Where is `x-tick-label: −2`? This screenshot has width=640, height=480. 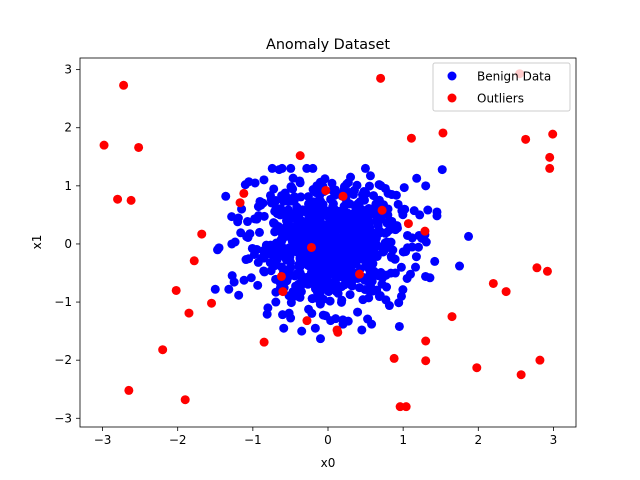 x-tick-label: −2 is located at coordinates (178, 440).